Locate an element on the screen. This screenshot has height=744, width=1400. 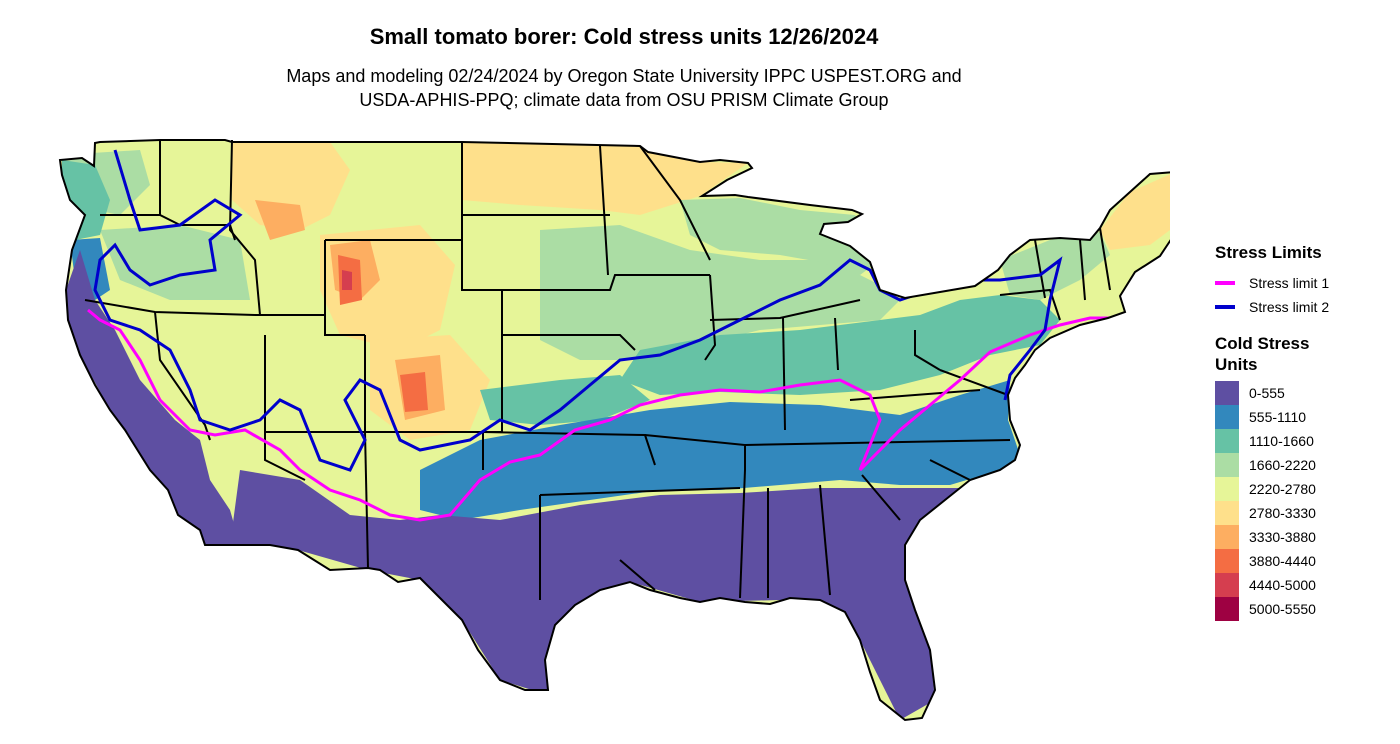
stress-limit-1-swatch is located at coordinates (1225, 283).